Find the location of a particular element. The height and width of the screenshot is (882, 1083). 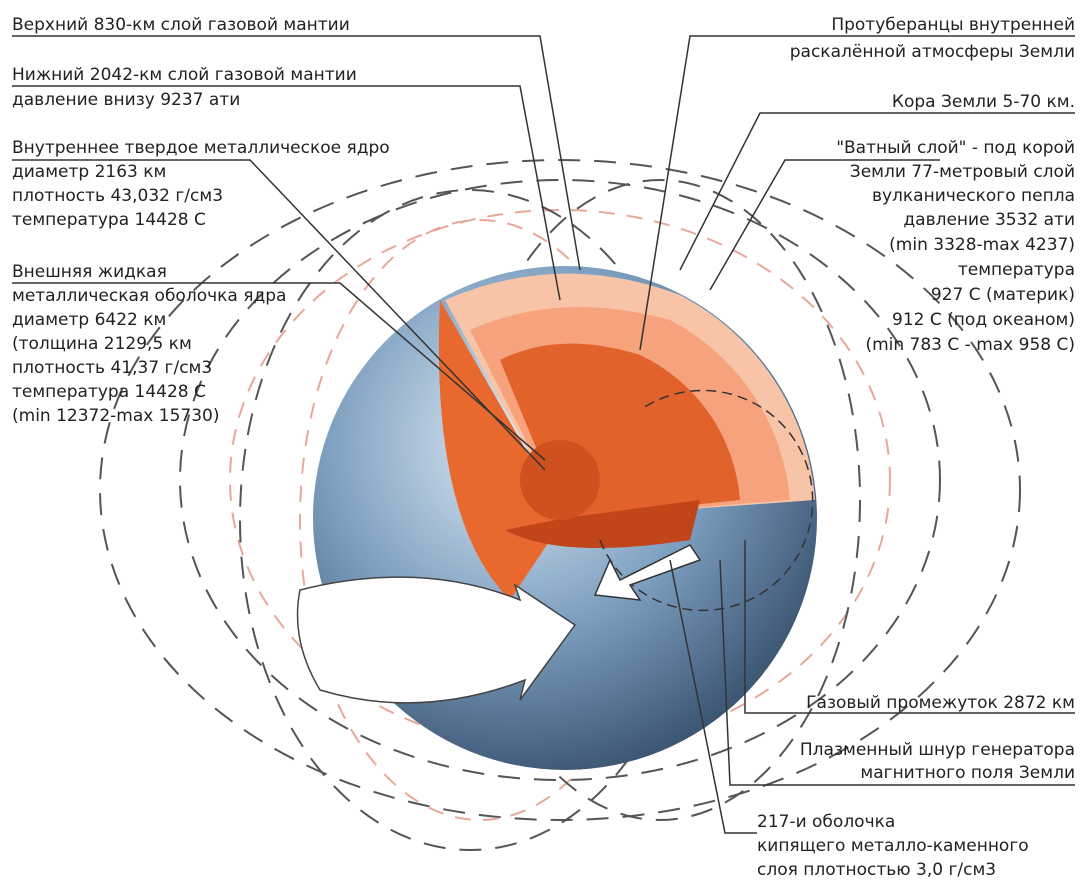

label-line: Земли 77-метровый слой is located at coordinates (962, 172).